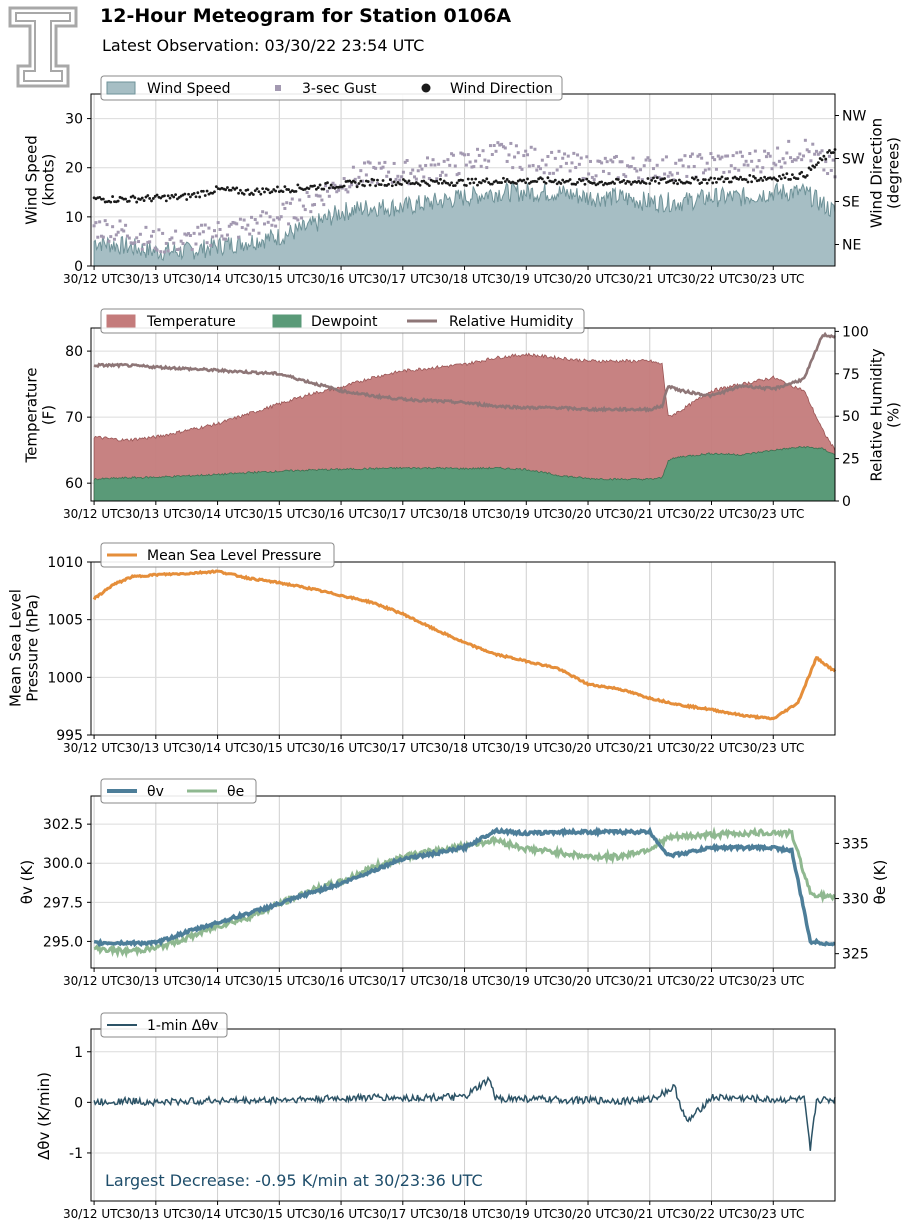 This screenshot has width=913, height=1231. What do you see at coordinates (341, 981) in the screenshot?
I see `x-tick-label: 30/16 UTC` at bounding box center [341, 981].